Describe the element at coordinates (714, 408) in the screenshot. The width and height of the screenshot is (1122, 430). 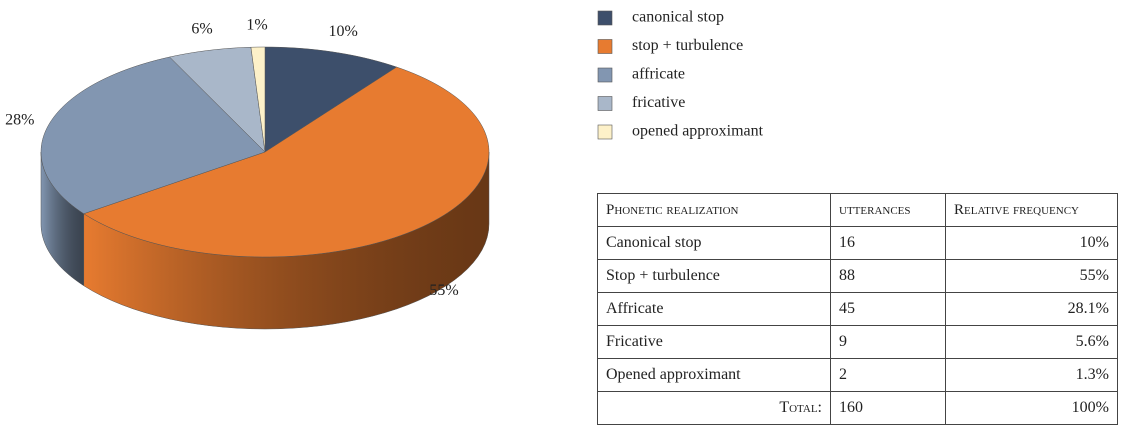
I see `table-cell: Total:` at that location.